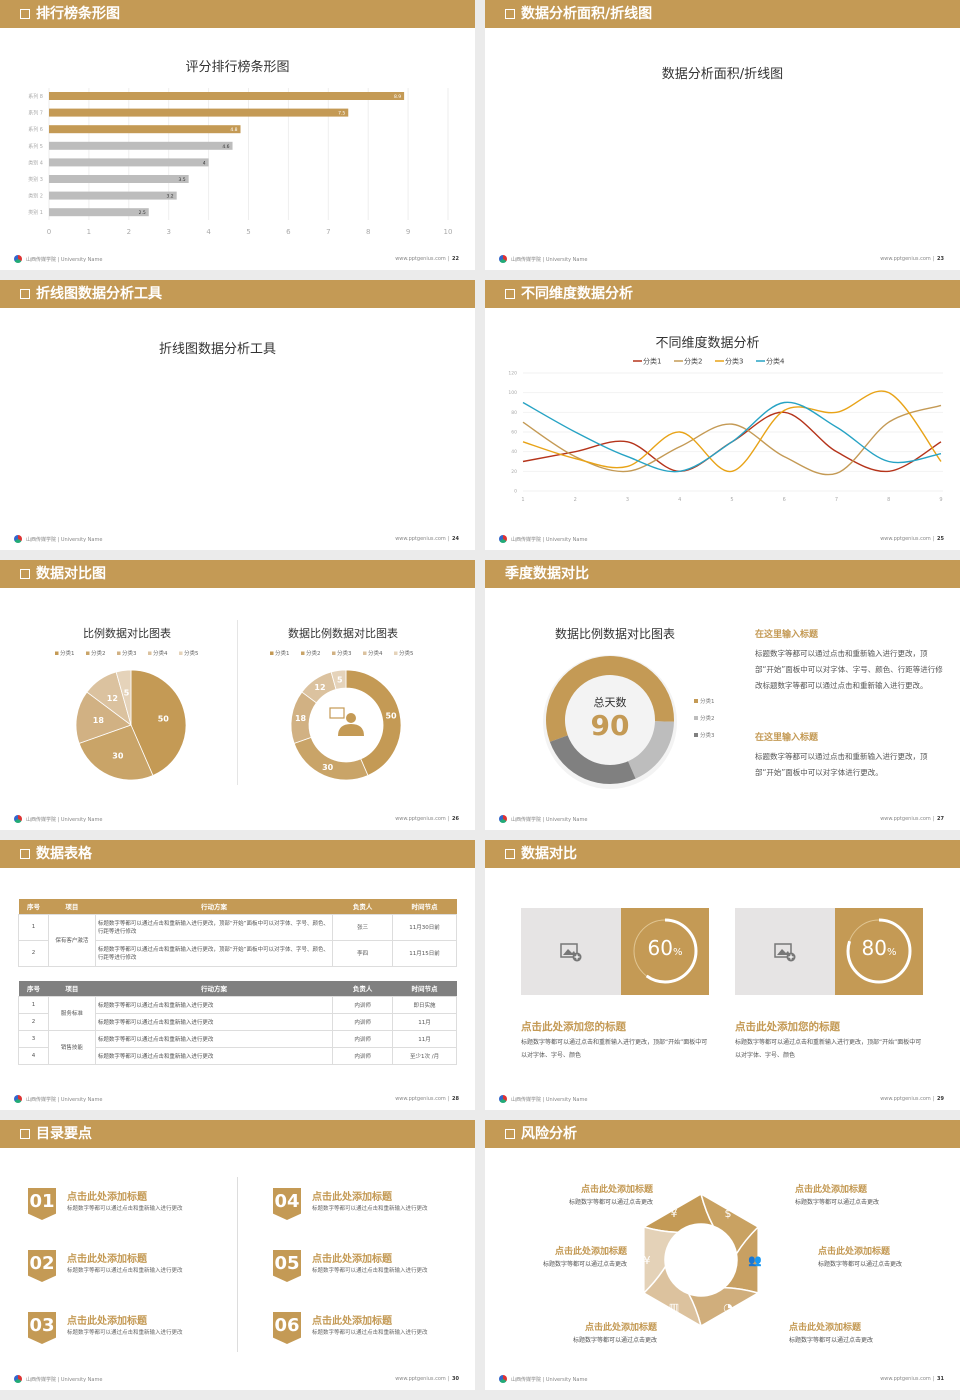 This screenshot has height=1400, width=960. Describe the element at coordinates (665, 951) in the screenshot. I see `progress-ring` at that location.